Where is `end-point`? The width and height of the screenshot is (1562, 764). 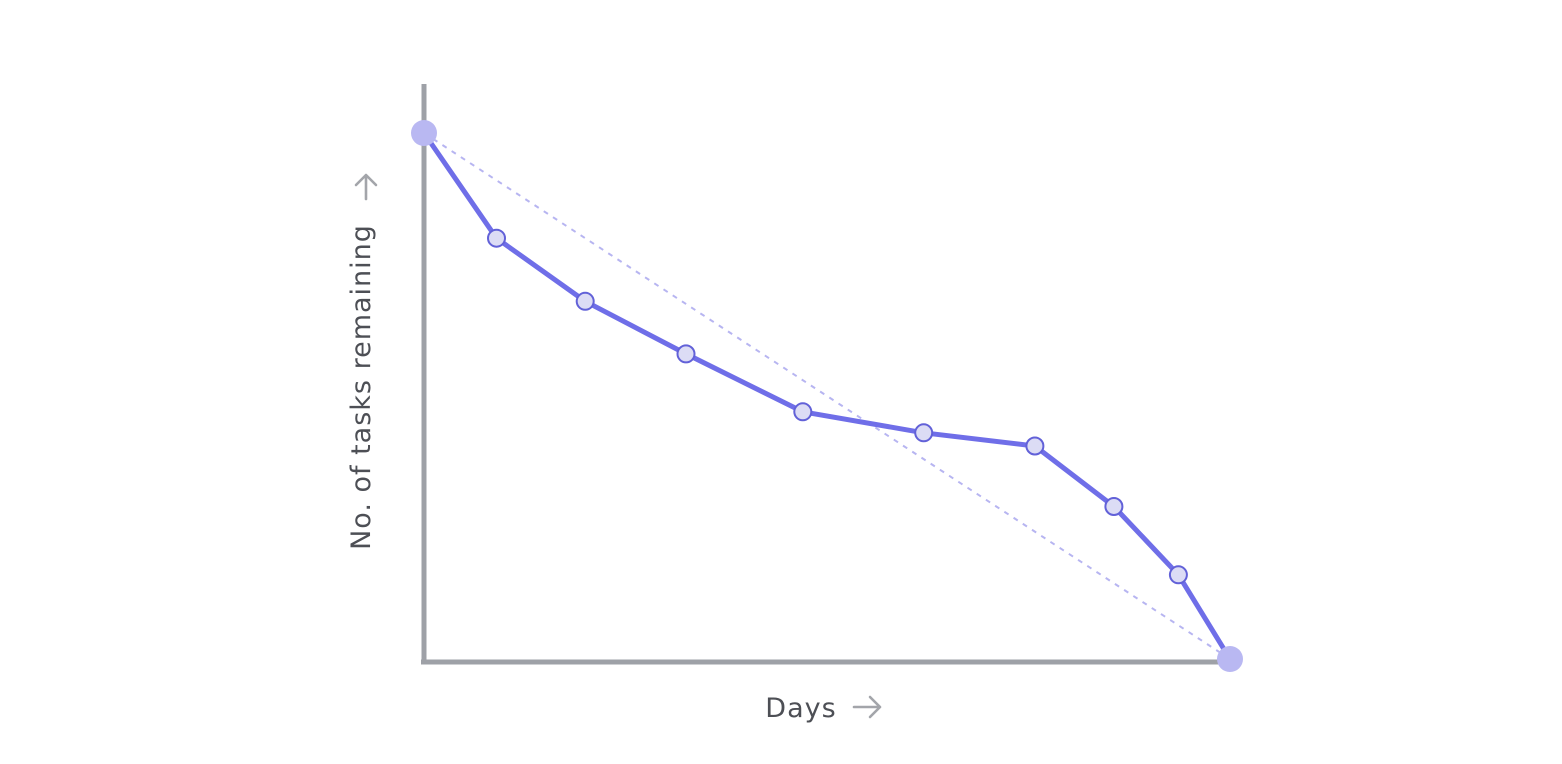 end-point is located at coordinates (1230, 659).